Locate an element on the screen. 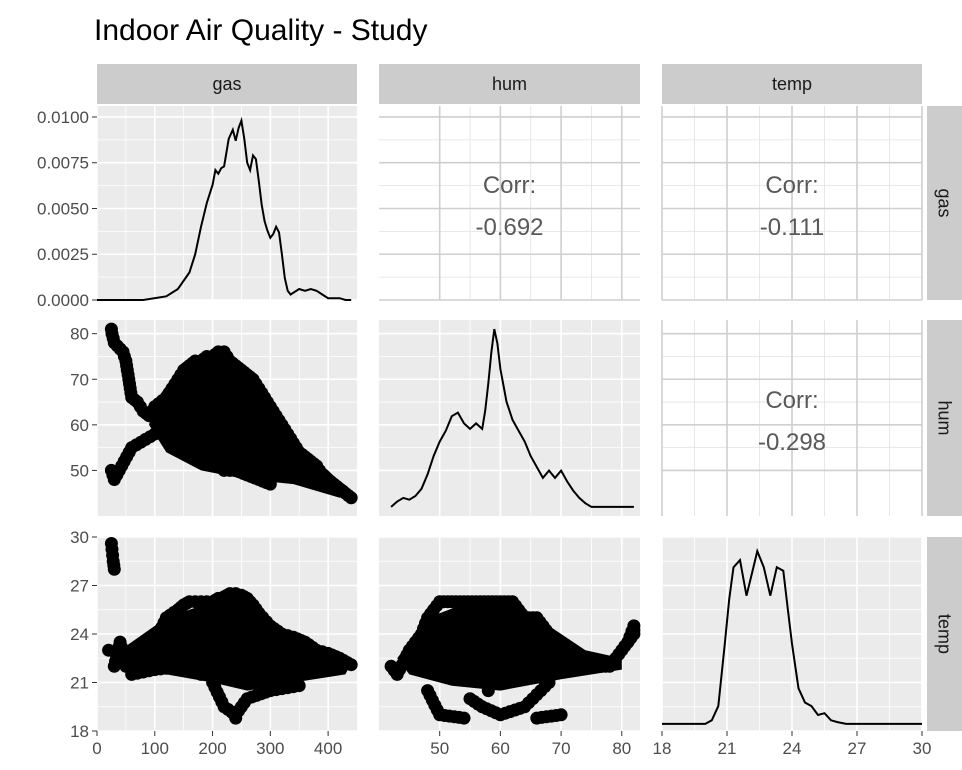 This screenshot has width=962, height=770. strip-right-label-gas: gas is located at coordinates (945, 202).